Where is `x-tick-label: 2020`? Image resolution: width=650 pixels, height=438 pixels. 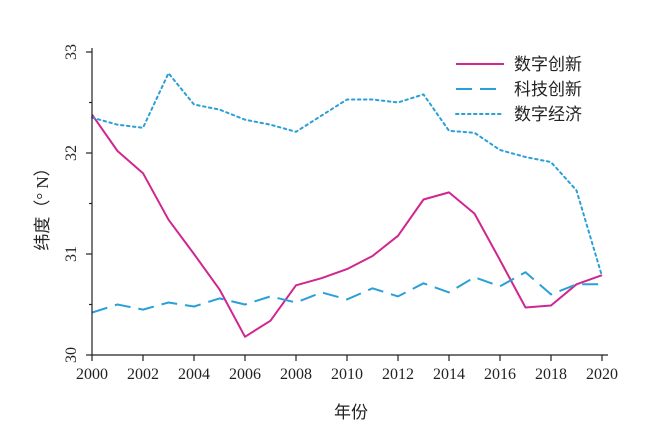
x-tick-label: 2020 is located at coordinates (602, 374).